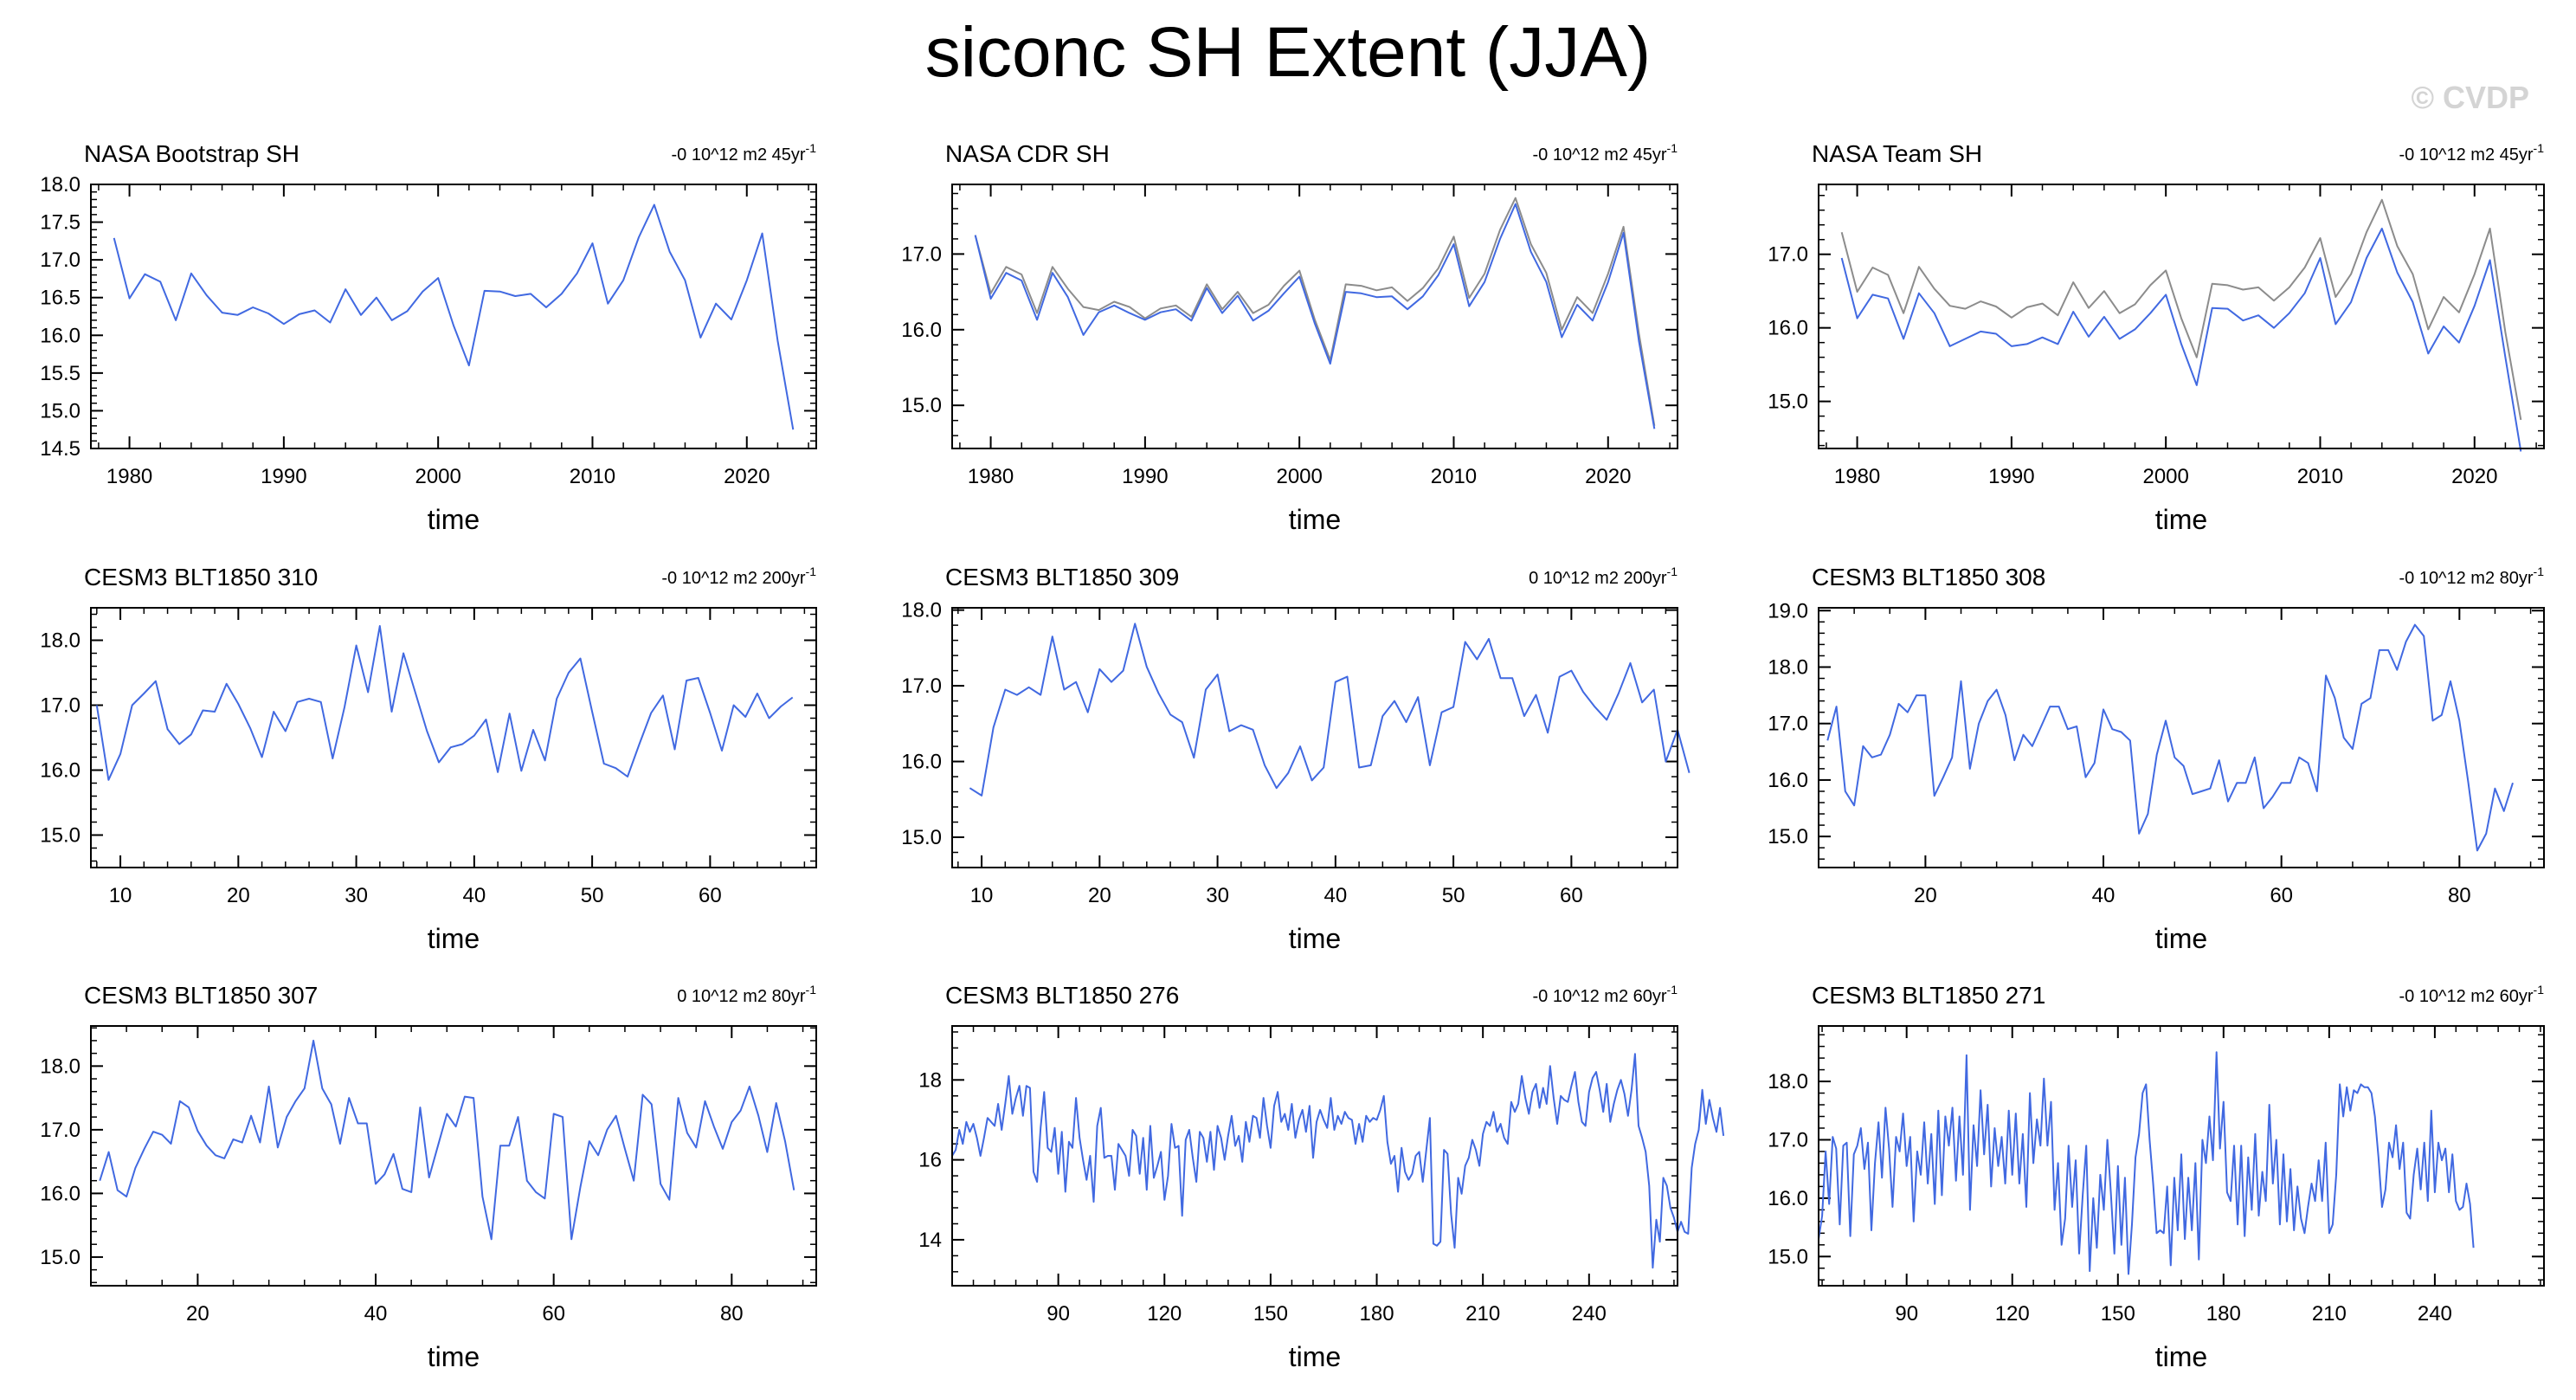 Image resolution: width=2576 pixels, height=1400 pixels. Describe the element at coordinates (1788, 611) in the screenshot. I see `y-tick-label: 19.0` at that location.